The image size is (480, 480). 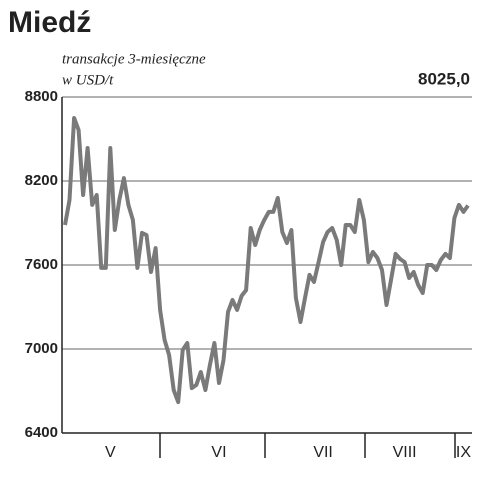 I want to click on chart-subtitle: transakcje 3-miesięczne, so click(x=134, y=59).